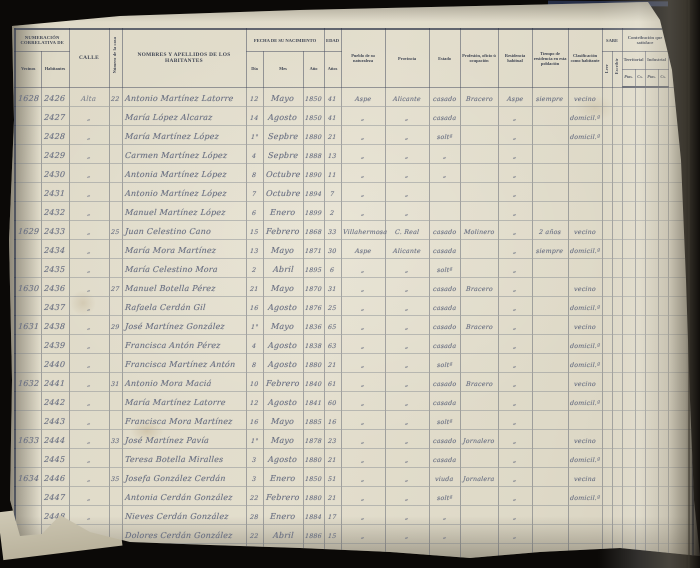 This screenshot has width=700, height=568. Describe the element at coordinates (89, 305) in the screenshot. I see `cell-calle: „` at that location.